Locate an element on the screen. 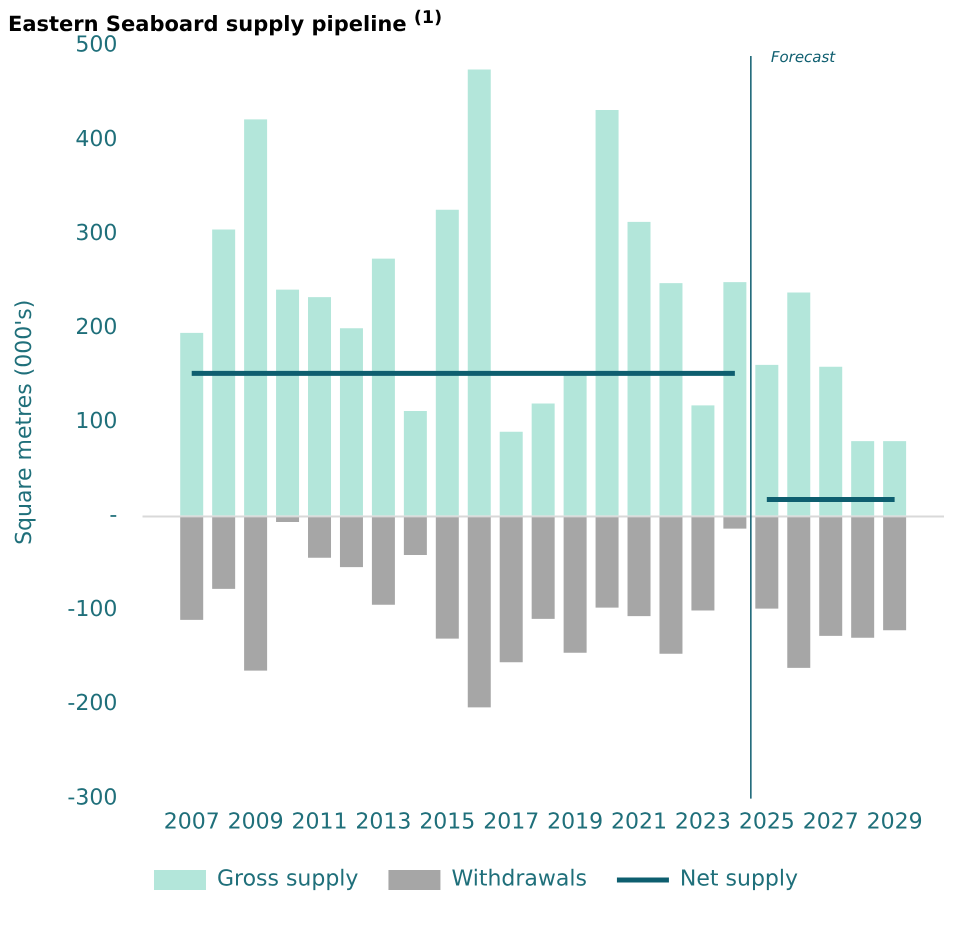  x-tick-label: 2011 is located at coordinates (320, 822).